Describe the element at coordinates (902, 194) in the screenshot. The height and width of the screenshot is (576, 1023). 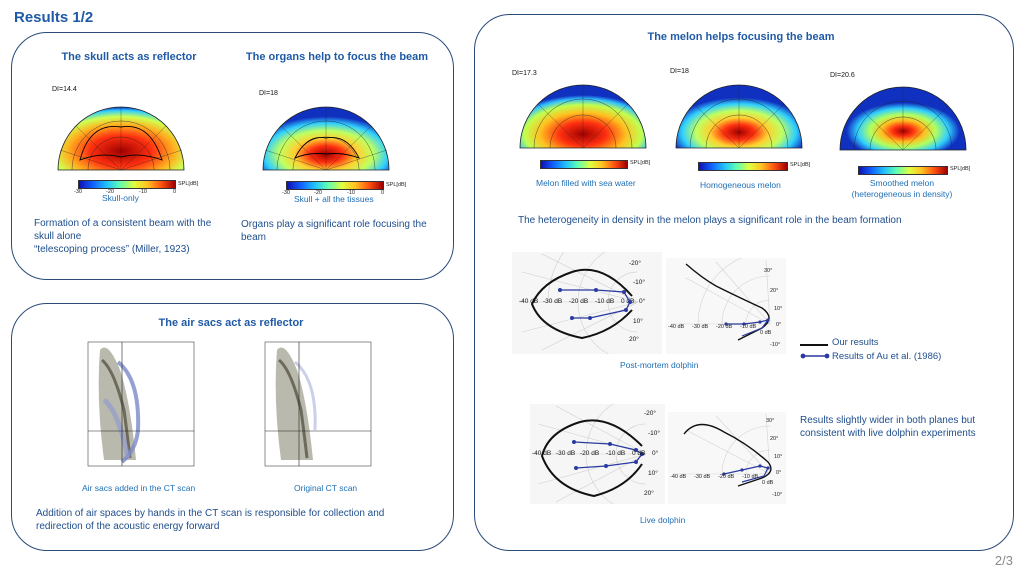
I see `caption-line: (heterogeneous in density)` at that location.